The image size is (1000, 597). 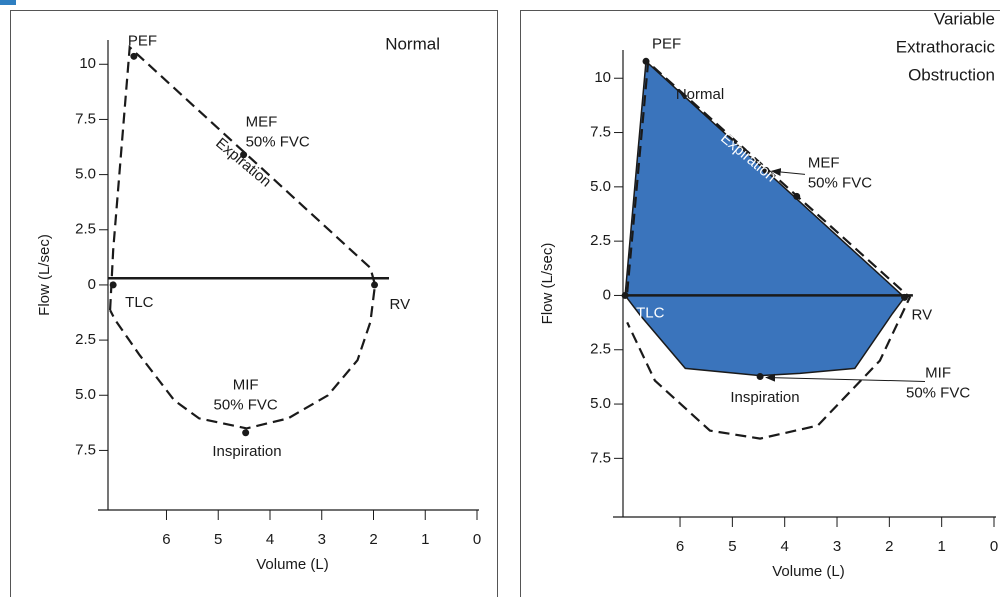 I want to click on panel-title: Obstruction, so click(x=951, y=74).